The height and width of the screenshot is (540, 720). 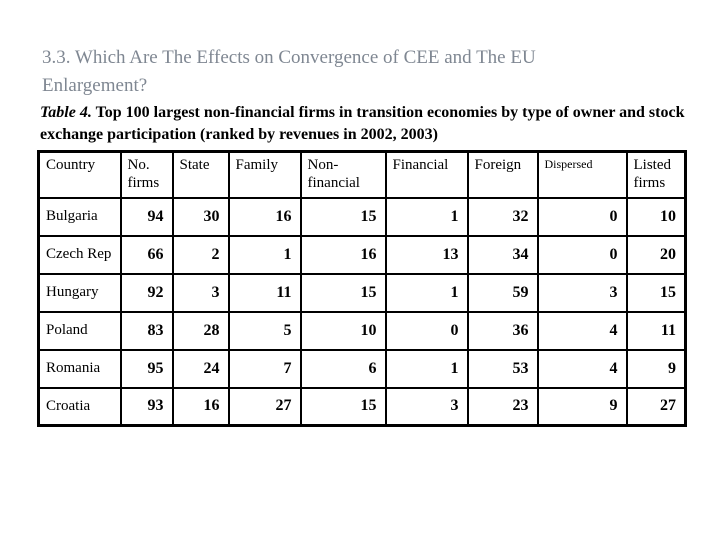 I want to click on cell: 83, so click(x=146, y=330).